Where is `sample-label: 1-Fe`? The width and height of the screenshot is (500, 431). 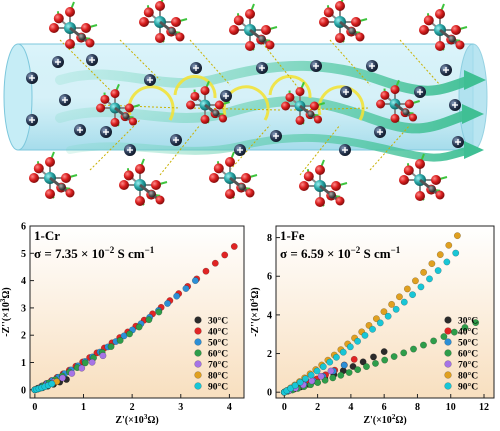 sample-label: 1-Fe is located at coordinates (292, 235).